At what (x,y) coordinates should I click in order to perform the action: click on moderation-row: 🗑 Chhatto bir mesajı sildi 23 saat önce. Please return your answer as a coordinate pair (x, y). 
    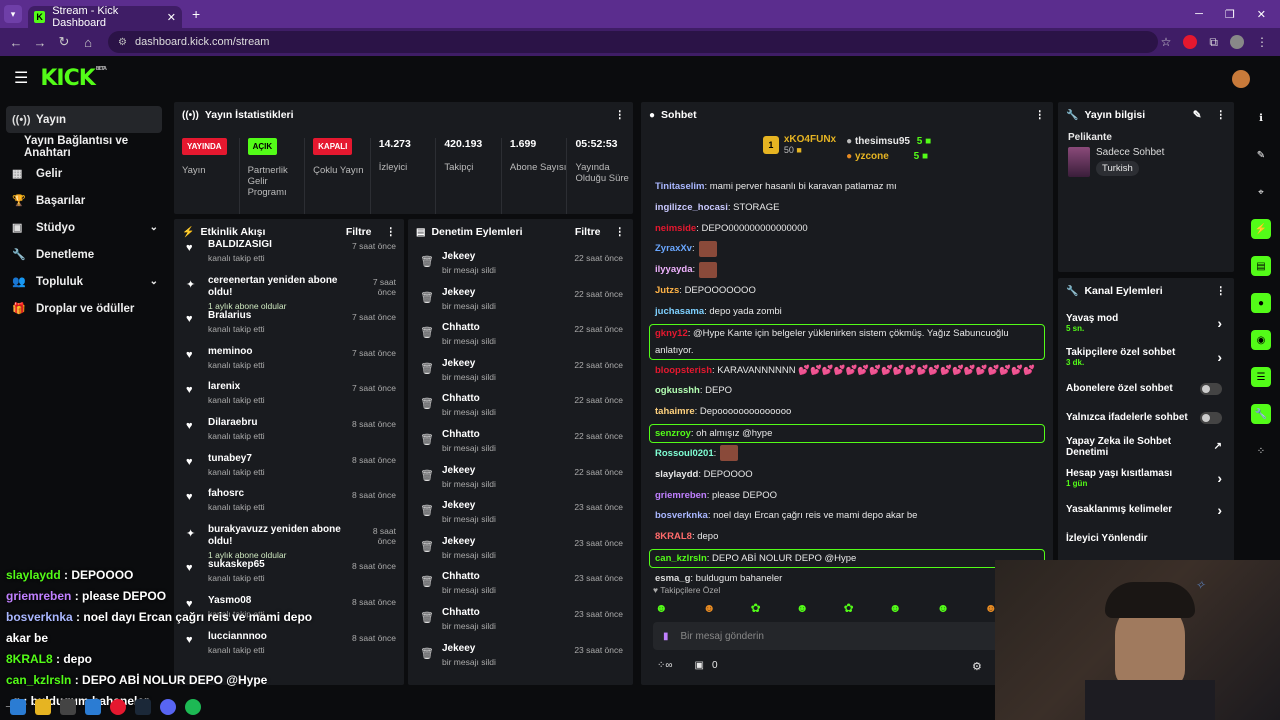
    Looking at the image, I should click on (520, 625).